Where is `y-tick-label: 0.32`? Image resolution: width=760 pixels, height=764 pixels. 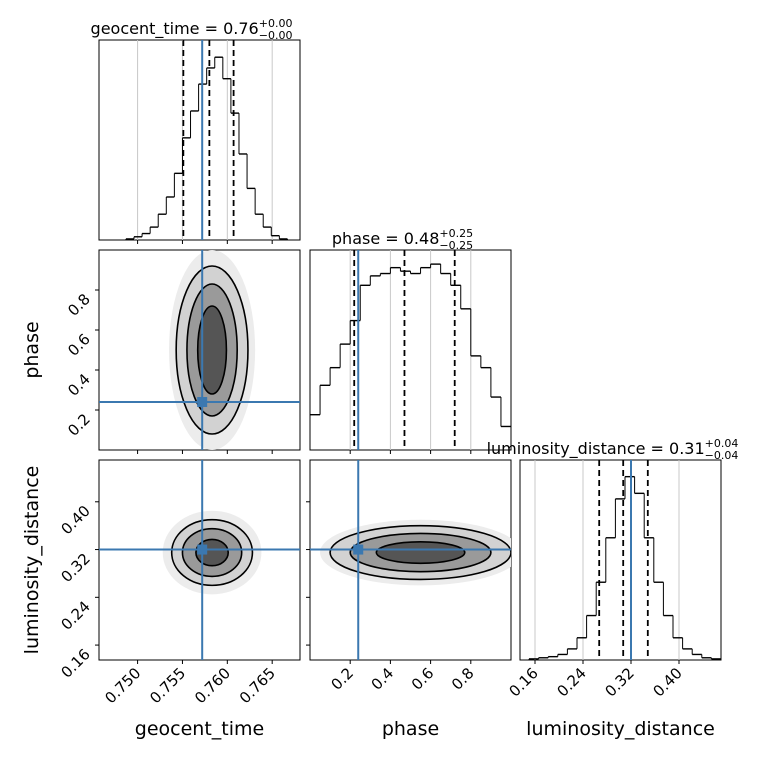
y-tick-label: 0.32 is located at coordinates (75, 568).